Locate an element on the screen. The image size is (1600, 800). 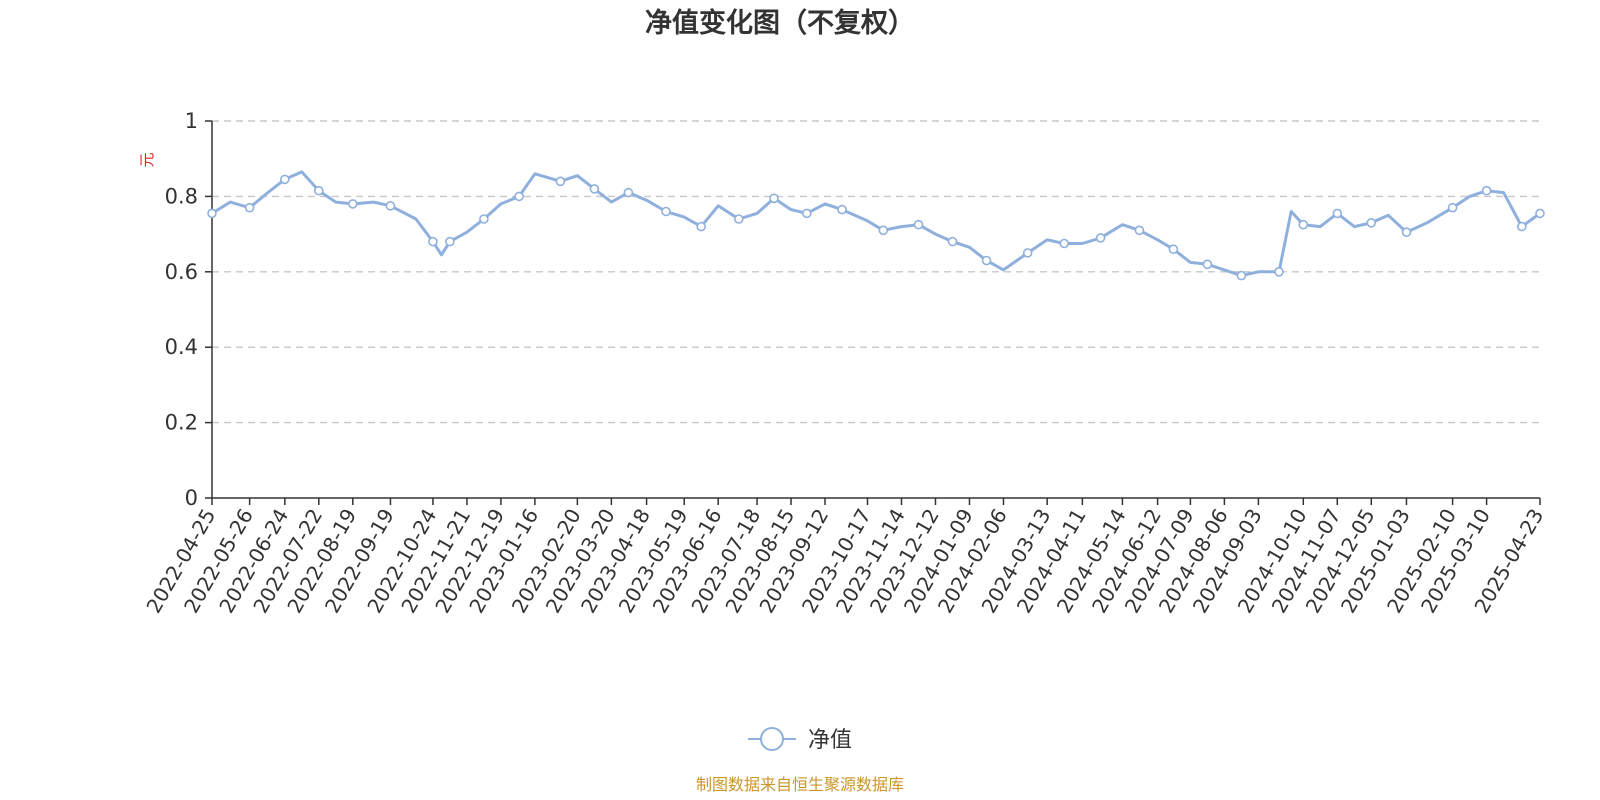
y-tick-labels: 0 0.2 0.4 0.6 0.8 1 is located at coordinates (181, 309).